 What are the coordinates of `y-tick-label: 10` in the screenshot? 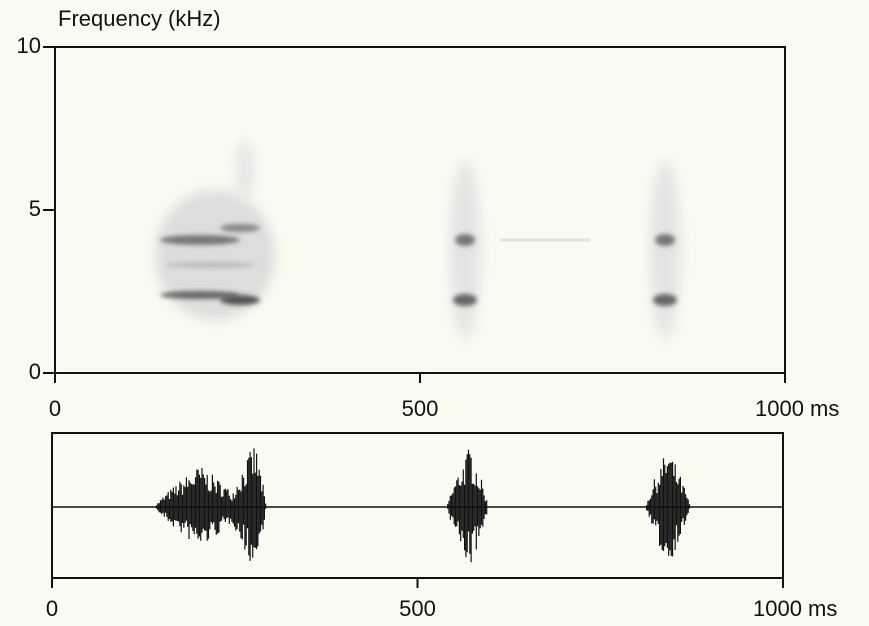 It's located at (29, 45).